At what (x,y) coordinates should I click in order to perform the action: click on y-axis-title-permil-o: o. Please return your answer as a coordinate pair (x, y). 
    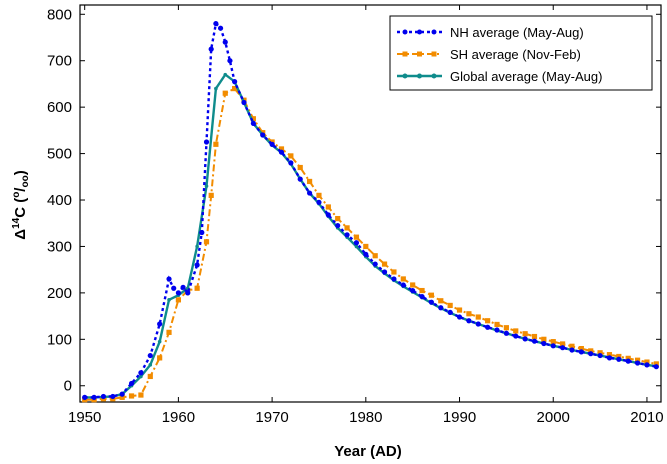
    Looking at the image, I should click on (16, 195).